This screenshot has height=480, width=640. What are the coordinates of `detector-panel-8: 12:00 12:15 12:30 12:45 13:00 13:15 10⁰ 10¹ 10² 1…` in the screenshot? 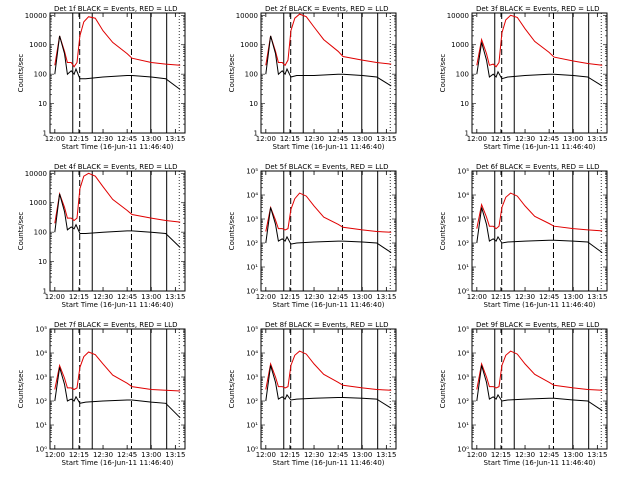 It's located at (312, 394).